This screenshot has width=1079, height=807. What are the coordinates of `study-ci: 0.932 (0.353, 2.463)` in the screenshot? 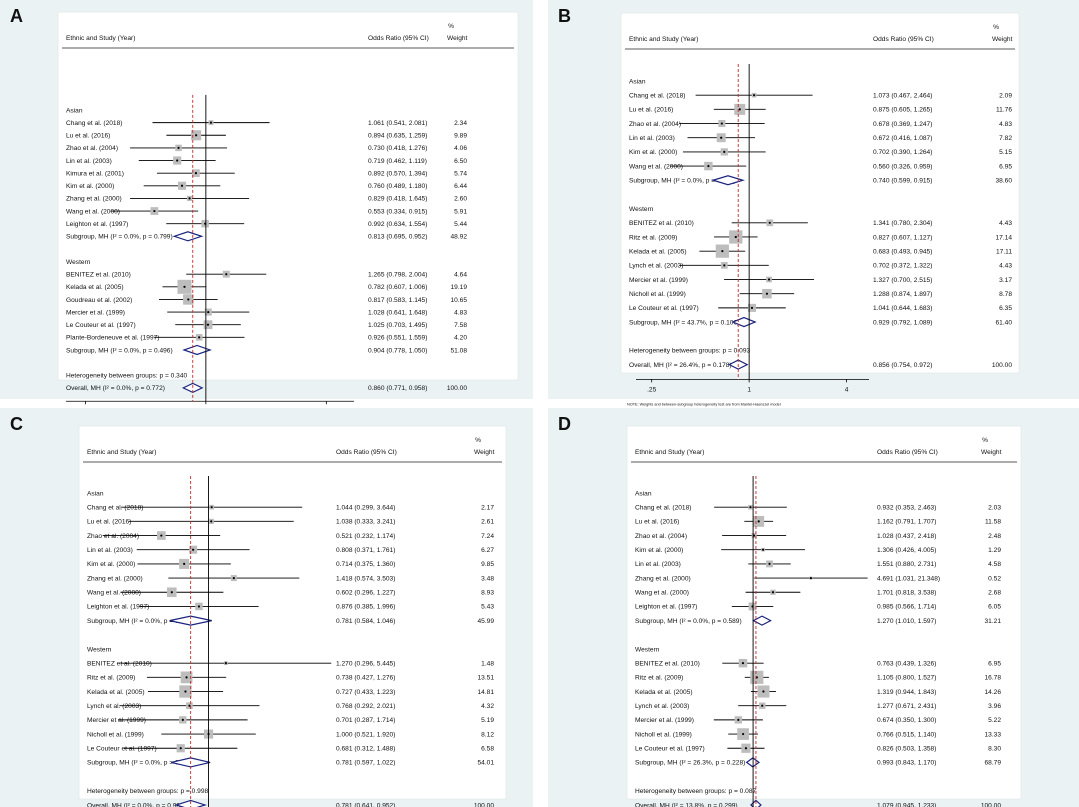 It's located at (906, 507).